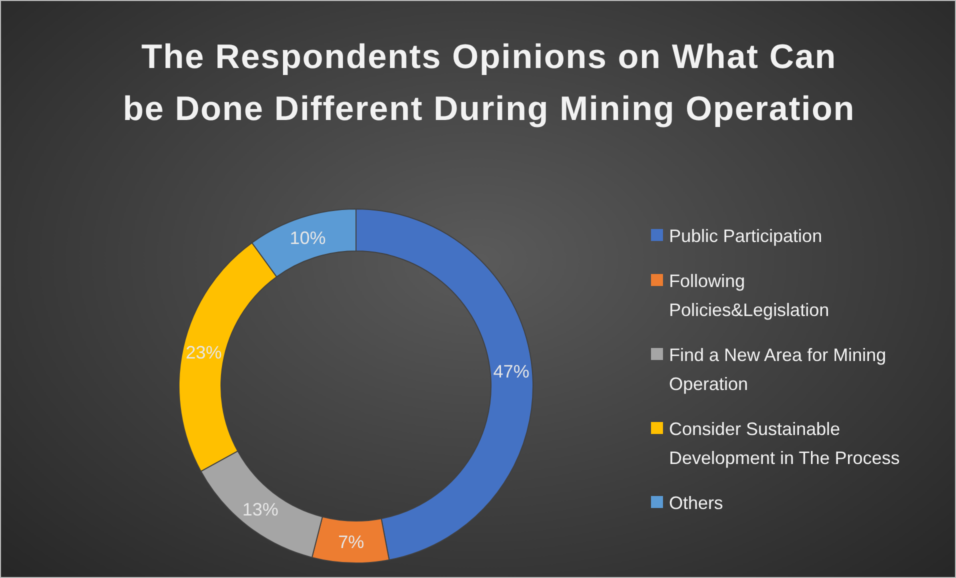 This screenshot has width=956, height=578. What do you see at coordinates (351, 542) in the screenshot?
I see `data-label: 7%` at bounding box center [351, 542].